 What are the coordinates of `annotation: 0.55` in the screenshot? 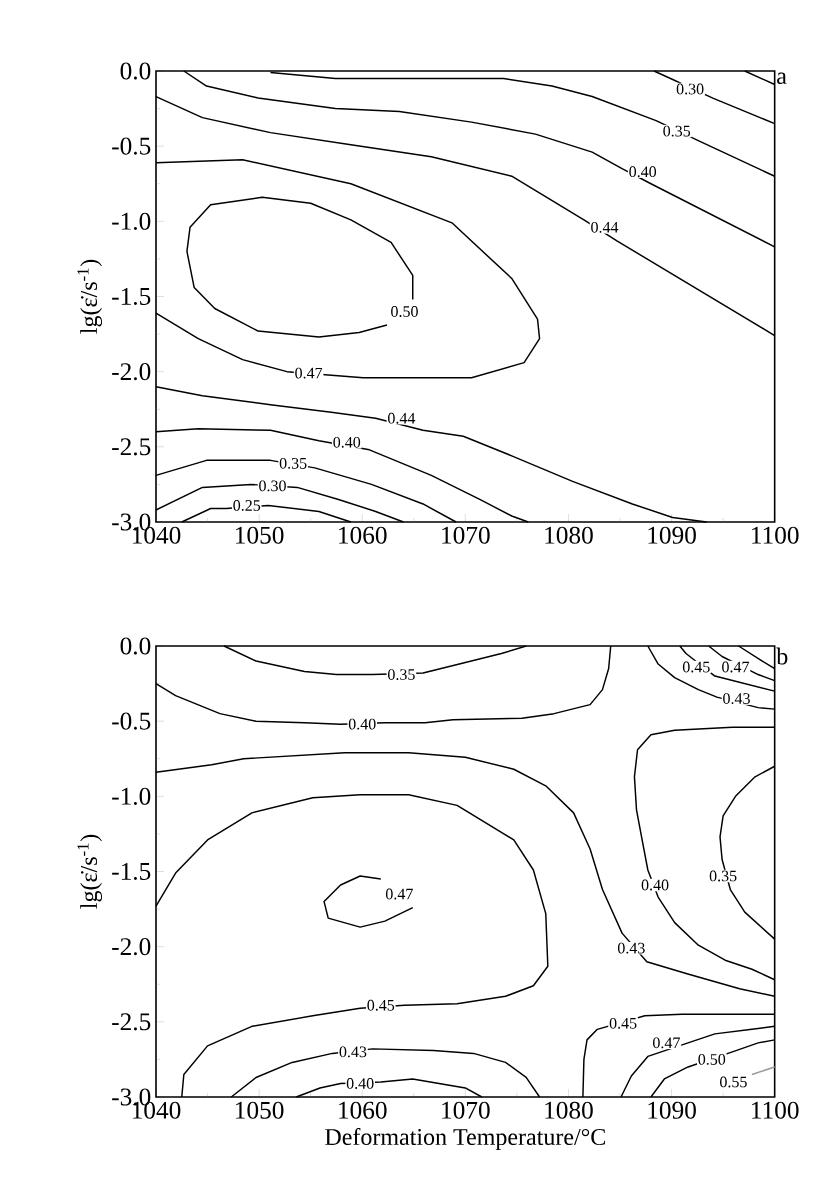 It's located at (733, 1082).